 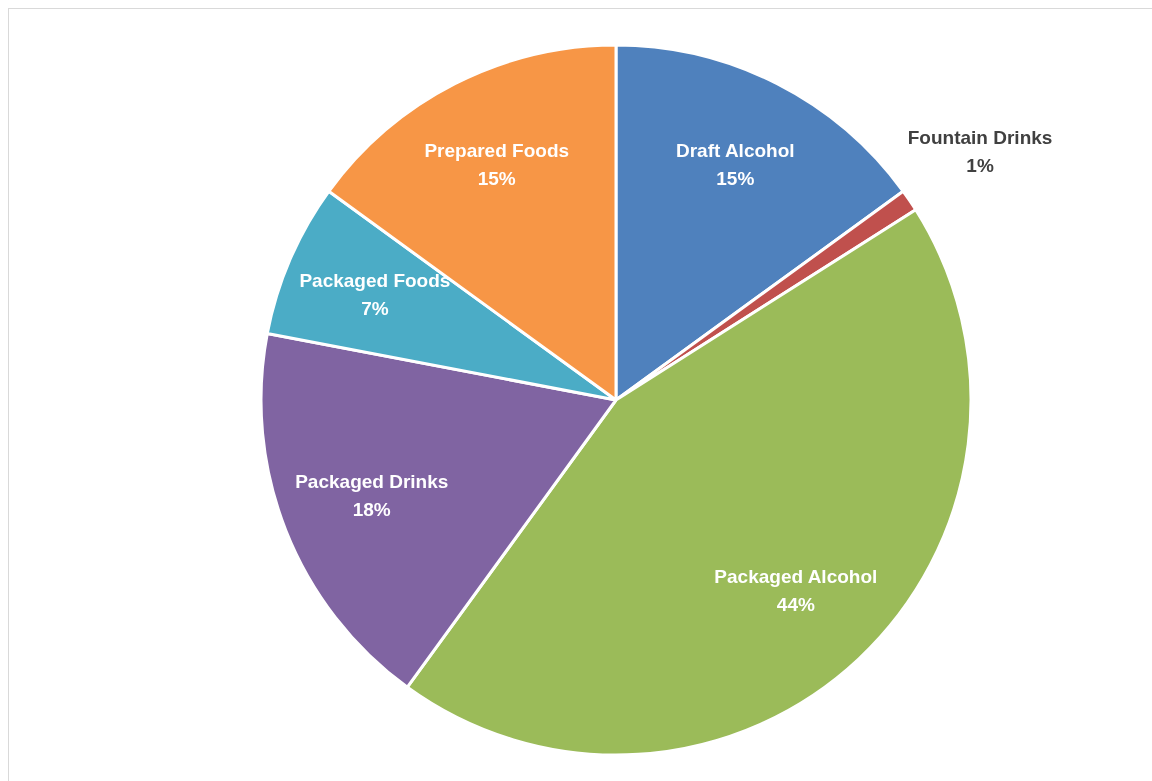 What do you see at coordinates (980, 137) in the screenshot?
I see `slice-label: Fountain Drinks` at bounding box center [980, 137].